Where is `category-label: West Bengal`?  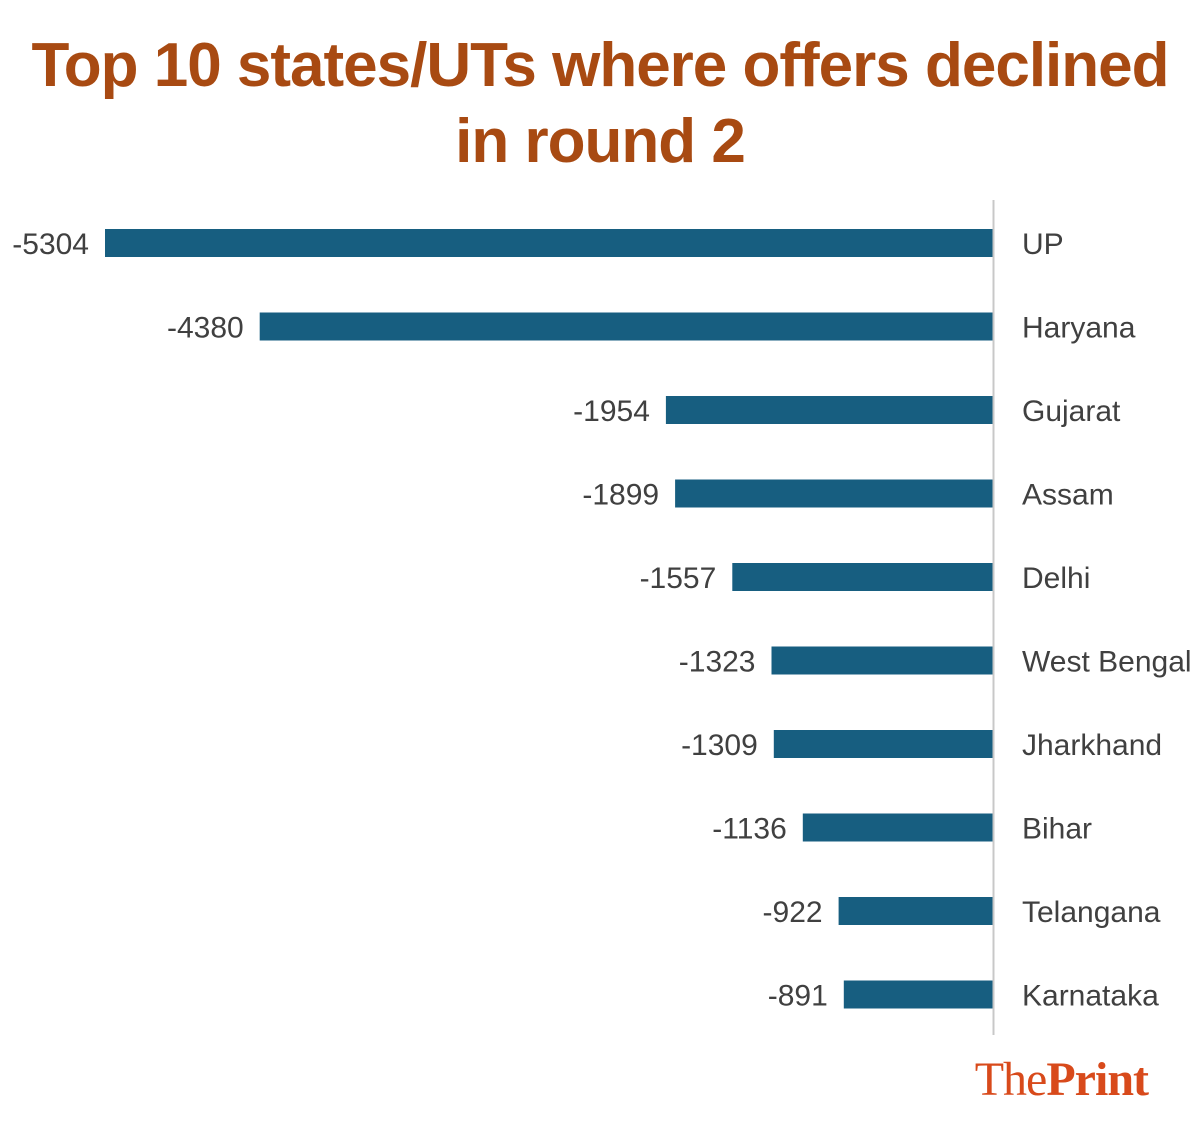 category-label: West Bengal is located at coordinates (1107, 662).